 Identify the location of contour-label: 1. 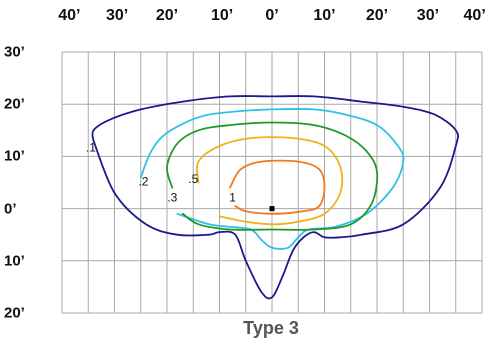
(232, 197).